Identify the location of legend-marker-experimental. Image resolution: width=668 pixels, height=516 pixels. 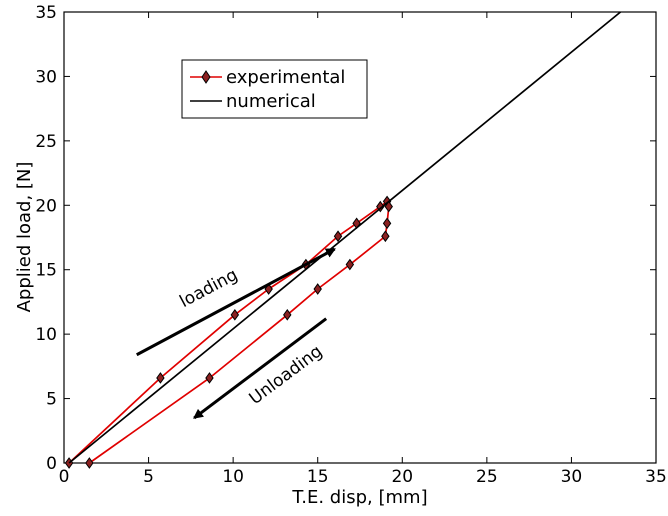
(206, 77).